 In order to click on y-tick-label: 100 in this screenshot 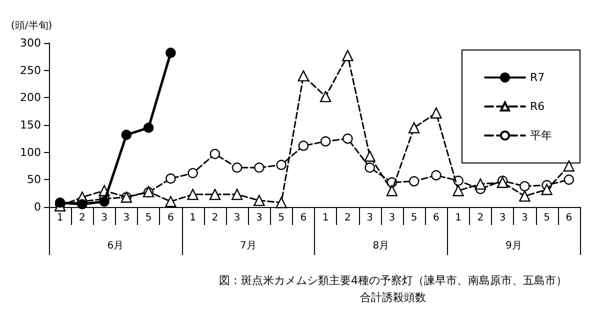, I will do `click(30, 152)`.